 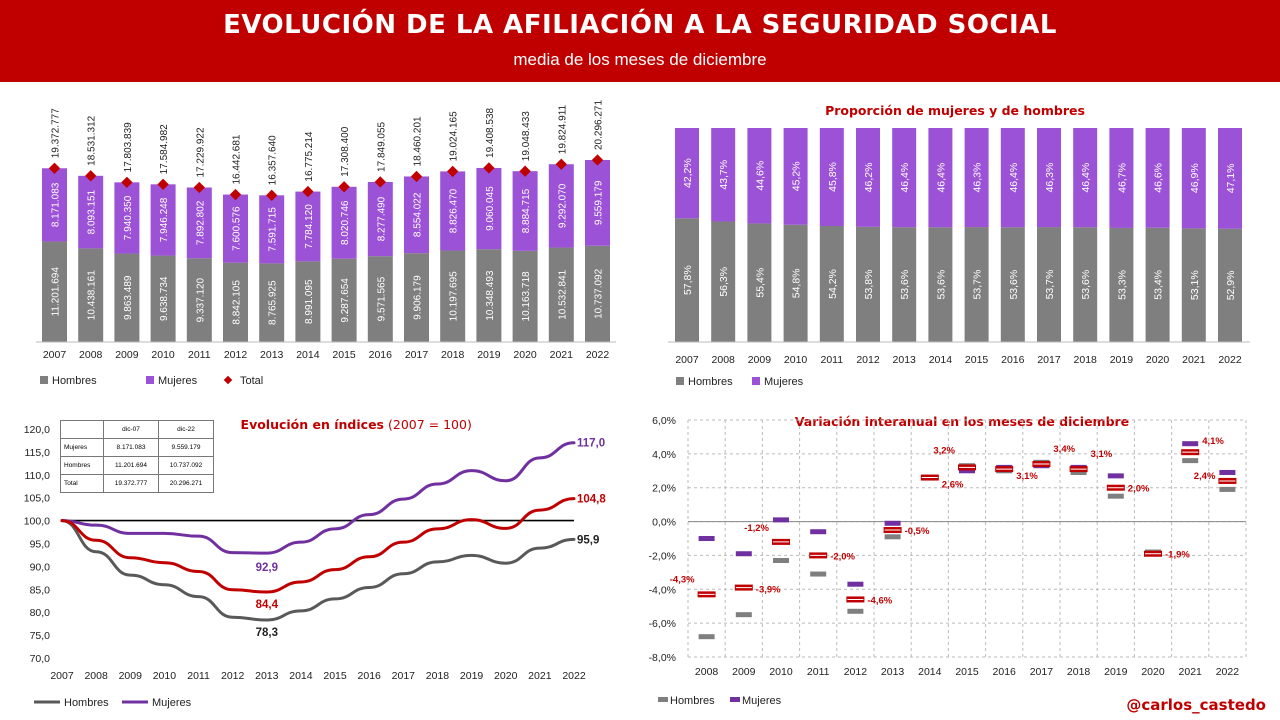 I want to click on total-label: 16.357.640, so click(x=273, y=160).